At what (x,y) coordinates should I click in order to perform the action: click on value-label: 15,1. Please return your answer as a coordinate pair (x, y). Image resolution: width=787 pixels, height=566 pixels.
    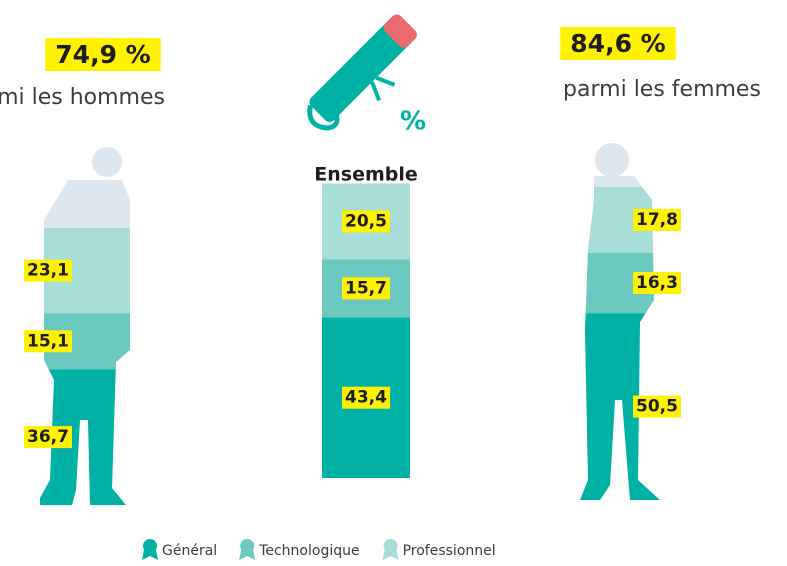
    Looking at the image, I should click on (48, 341).